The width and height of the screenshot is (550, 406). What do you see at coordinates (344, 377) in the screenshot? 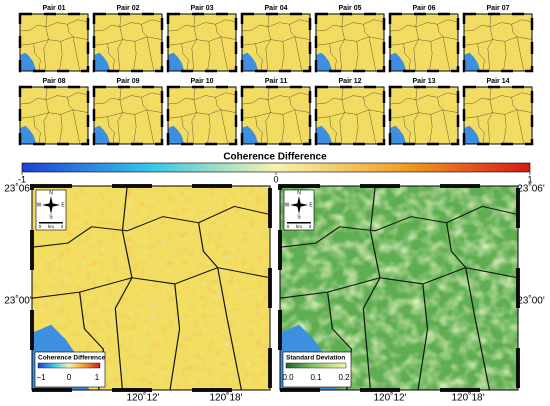
I see `legend-tick: 0.2` at bounding box center [344, 377].